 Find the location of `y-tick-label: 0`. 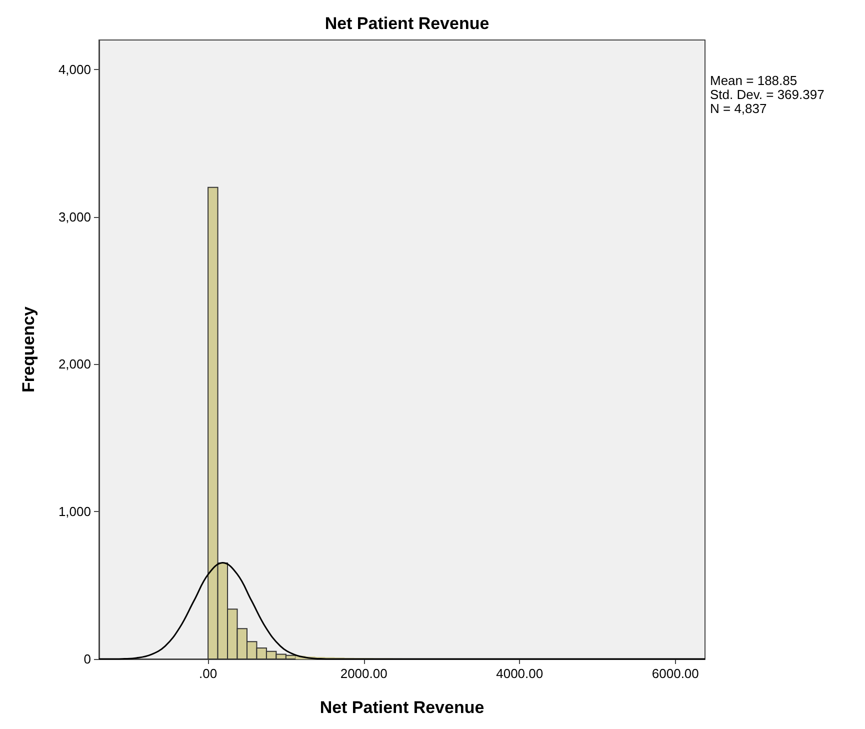

y-tick-label: 0 is located at coordinates (87, 659).